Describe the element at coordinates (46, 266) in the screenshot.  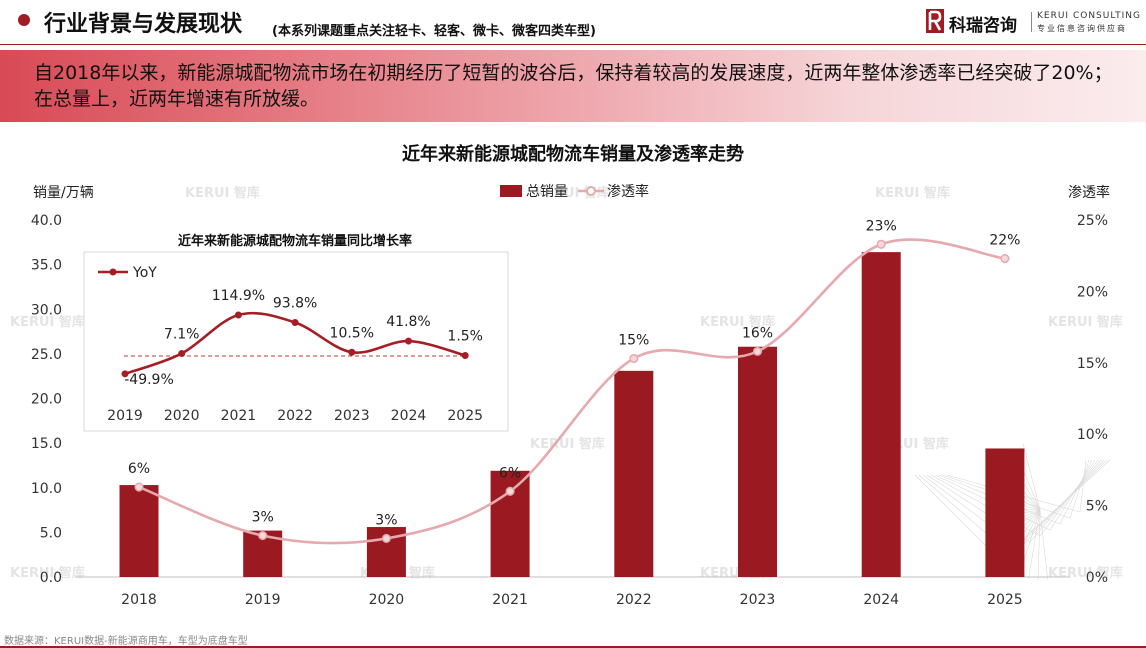
I see `y-tick-label: 35.0` at that location.